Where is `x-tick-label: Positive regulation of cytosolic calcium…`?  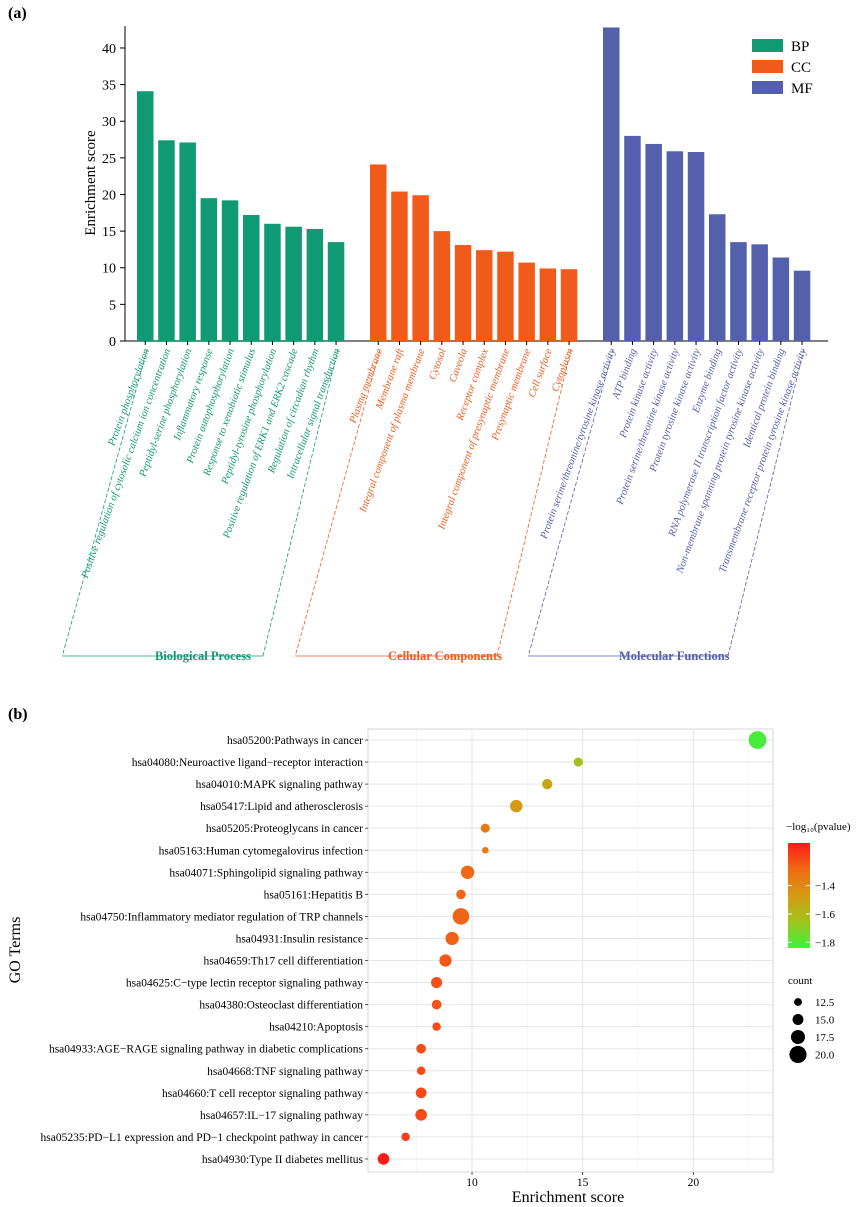 x-tick-label: Positive regulation of cytosolic calcium… is located at coordinates (126, 463).